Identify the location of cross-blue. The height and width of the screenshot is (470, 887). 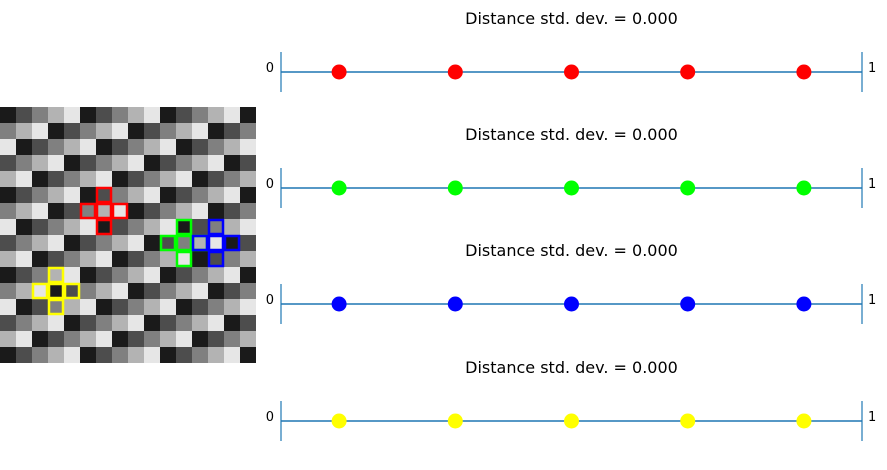
(216, 243).